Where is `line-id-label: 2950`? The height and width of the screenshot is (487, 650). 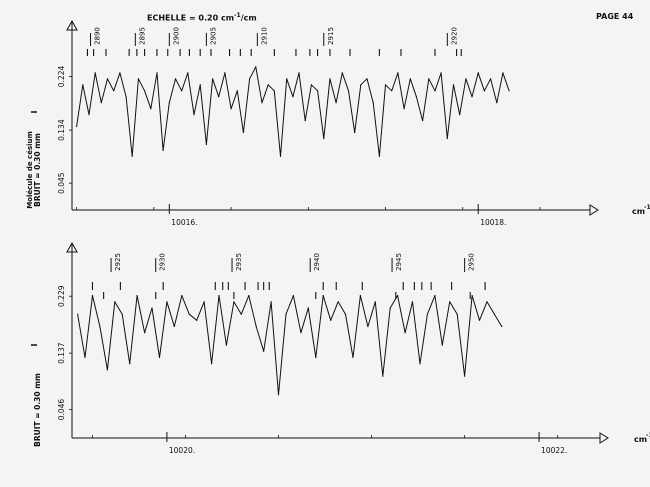
line-id-label: 2950 is located at coordinates (472, 262).